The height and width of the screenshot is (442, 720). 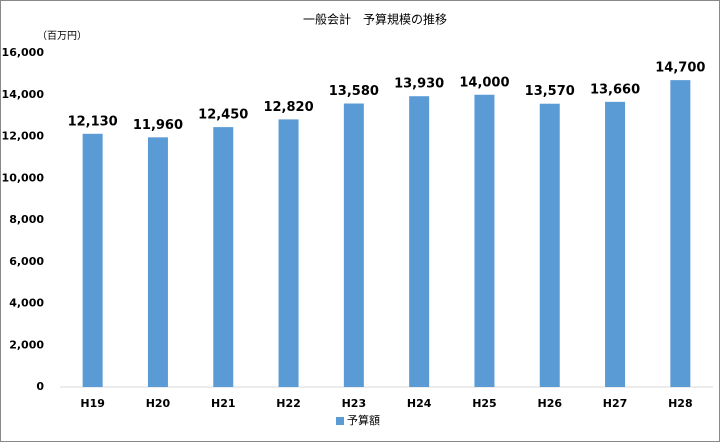 What do you see at coordinates (680, 403) in the screenshot?
I see `x-tick-label: H28` at bounding box center [680, 403].